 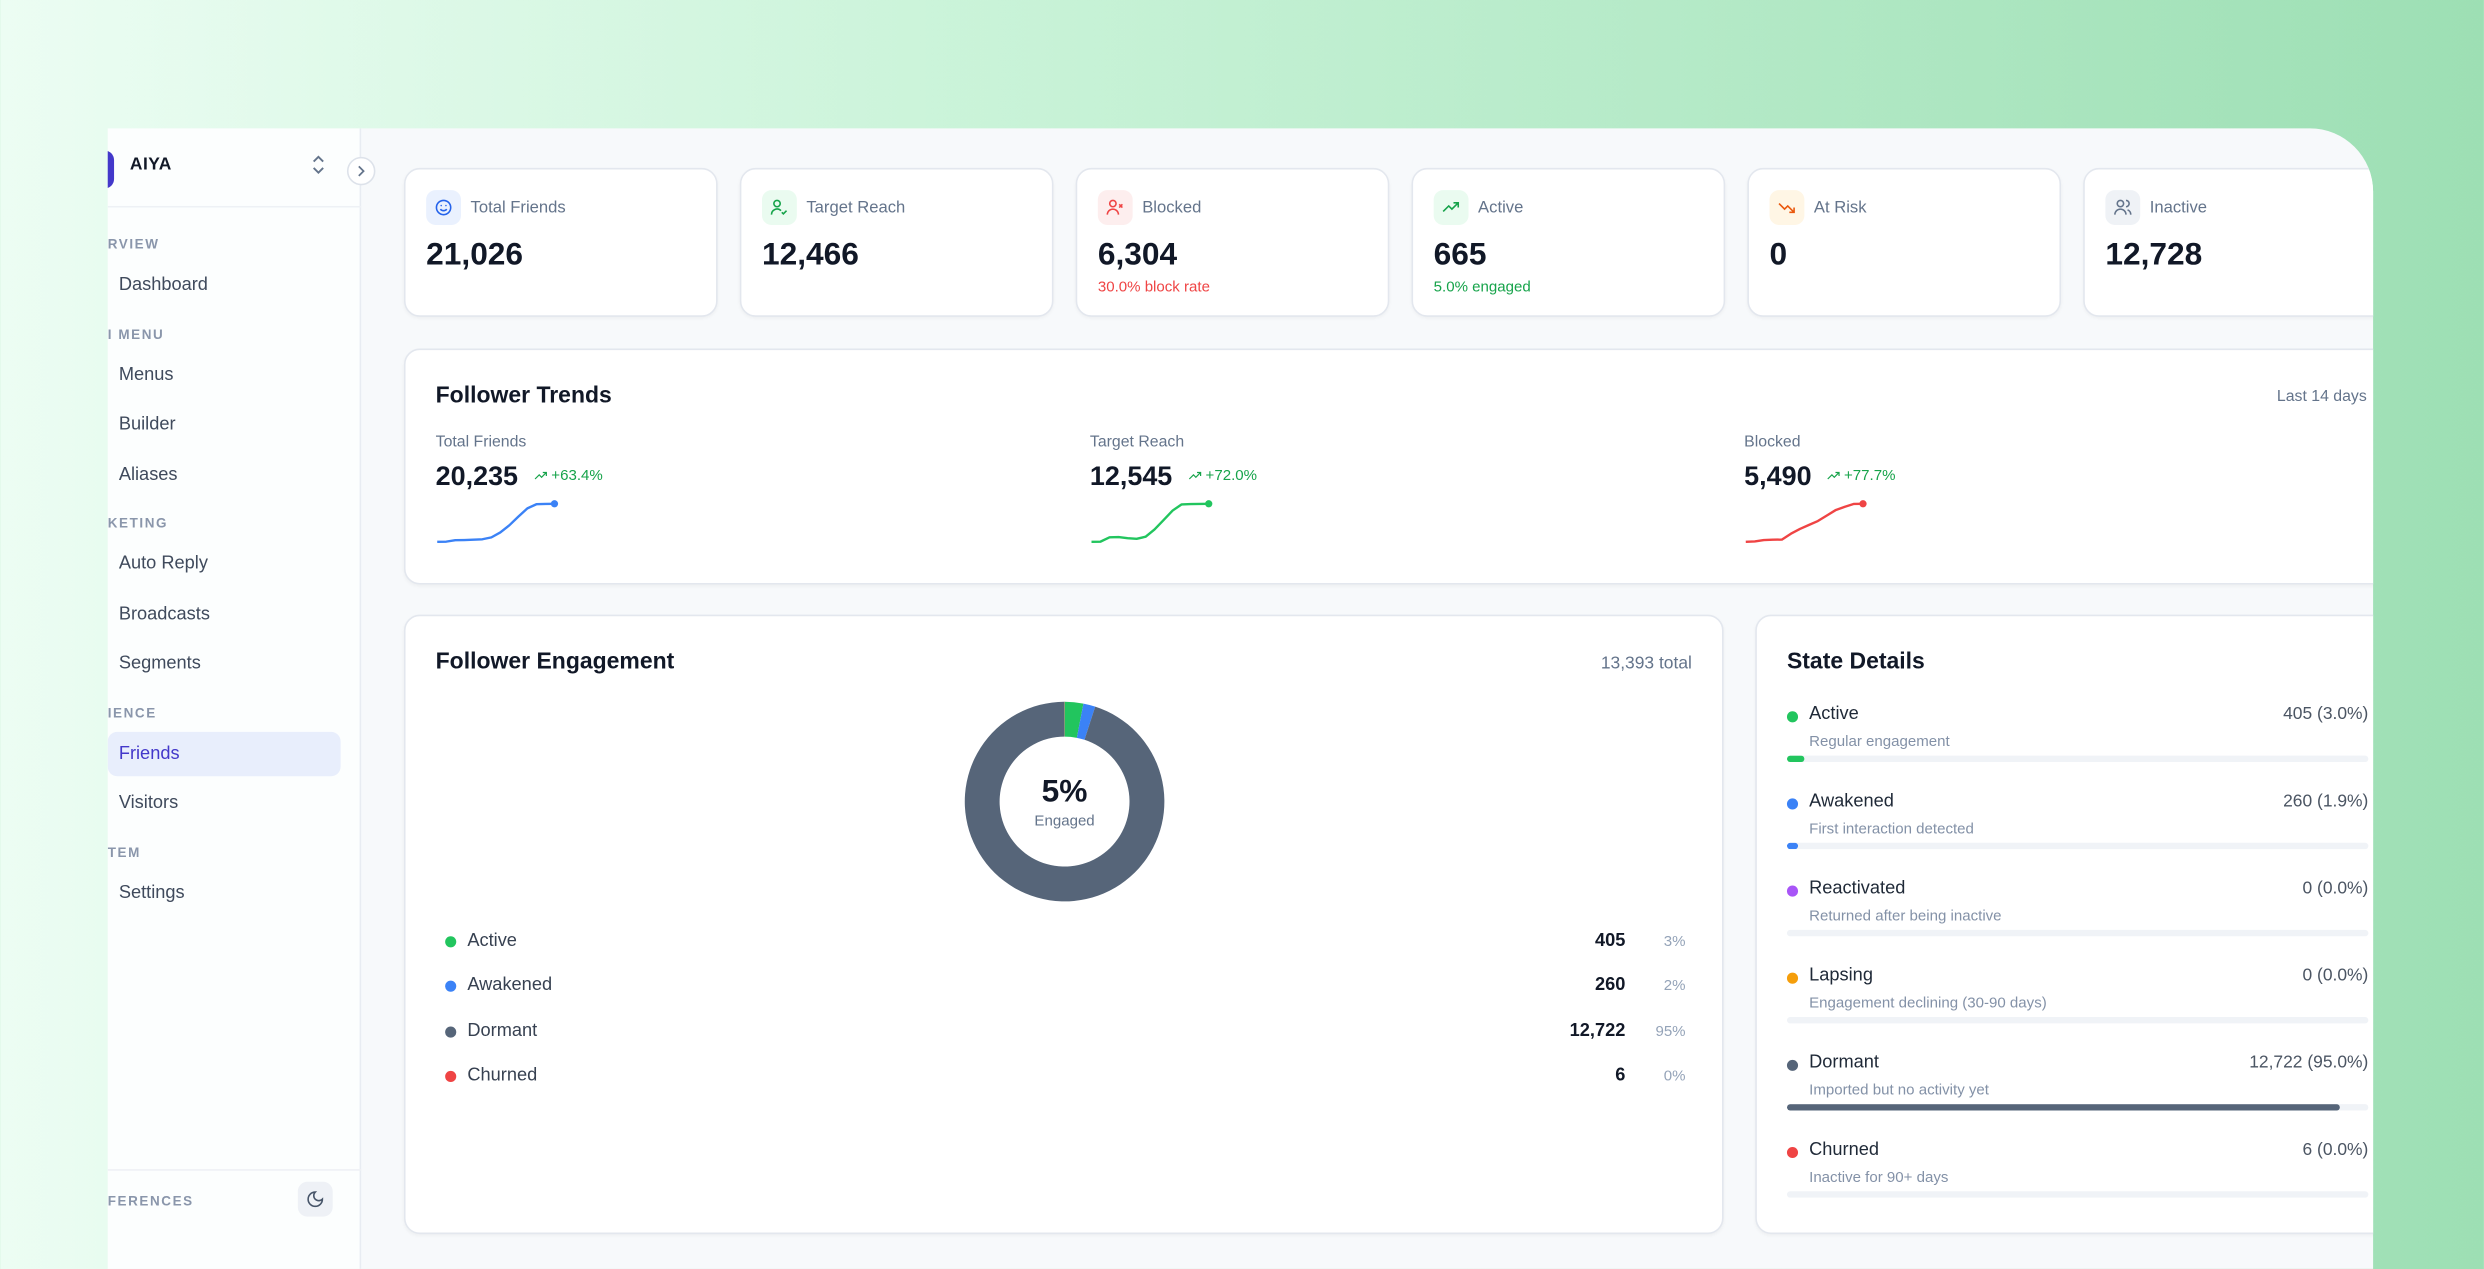 I want to click on panel-title: Follower Engagement, so click(x=555, y=662).